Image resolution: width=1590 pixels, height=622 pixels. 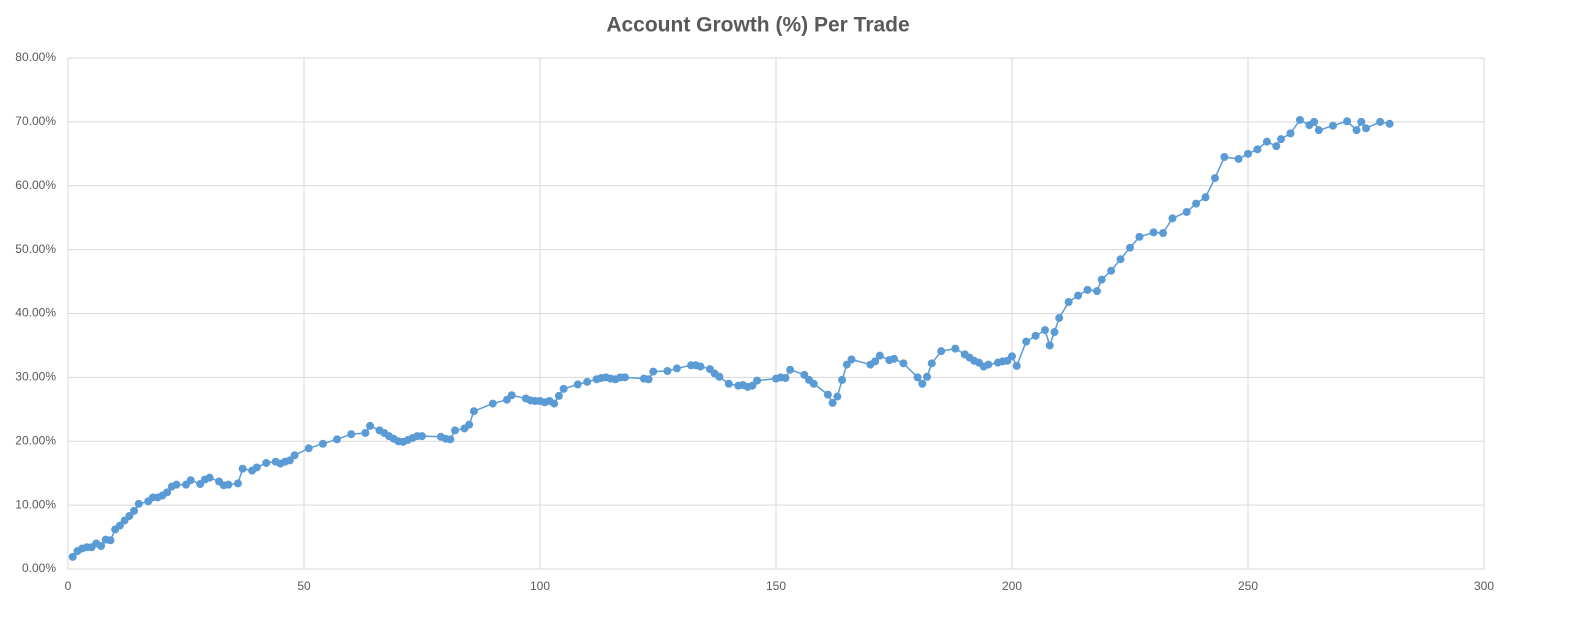 What do you see at coordinates (757, 25) in the screenshot?
I see `chart-title: Account Growth (%) Per Trade` at bounding box center [757, 25].